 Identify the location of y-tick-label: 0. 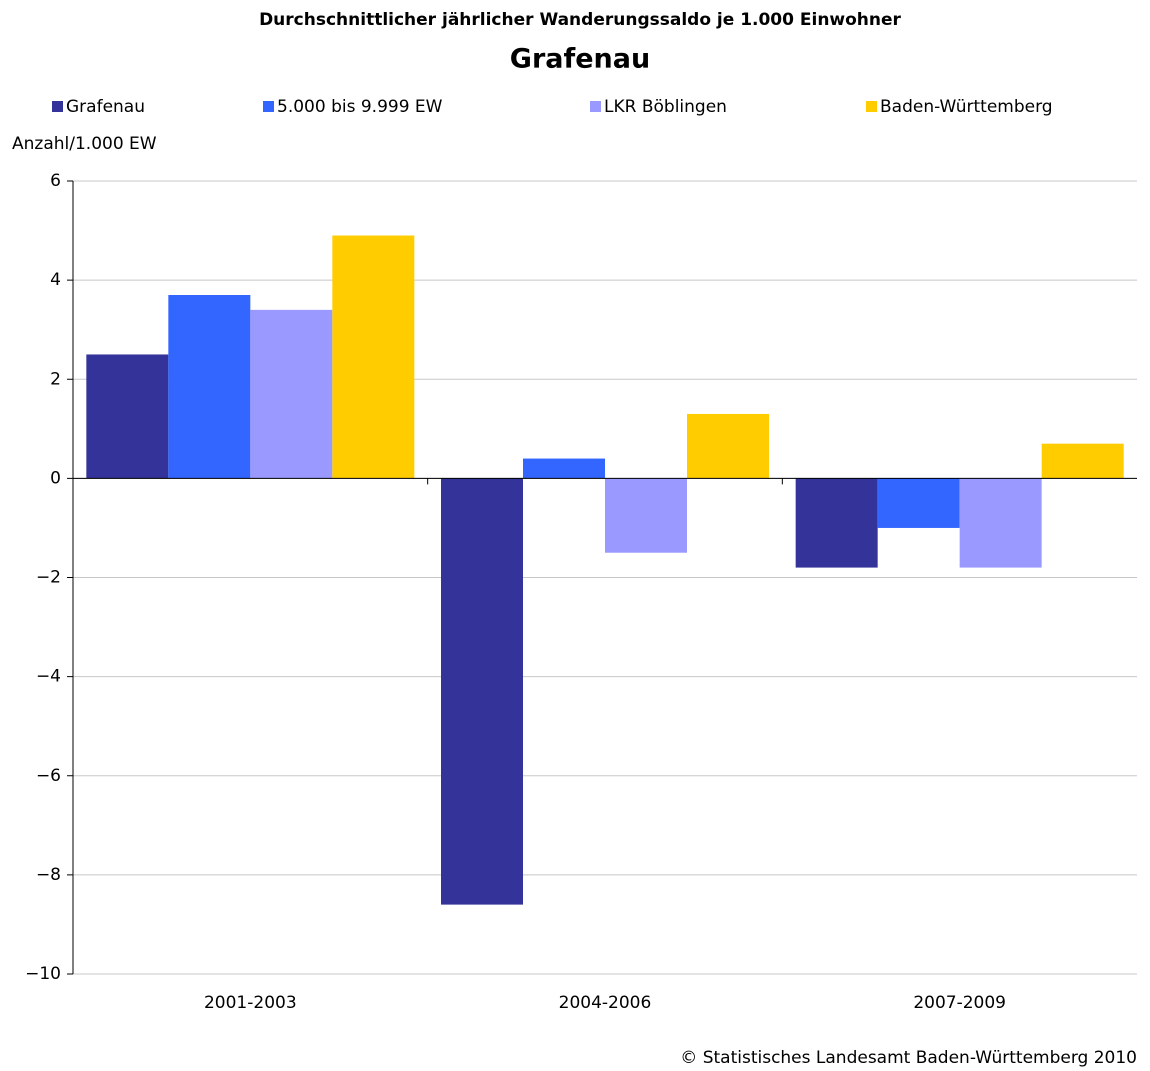
(55, 478).